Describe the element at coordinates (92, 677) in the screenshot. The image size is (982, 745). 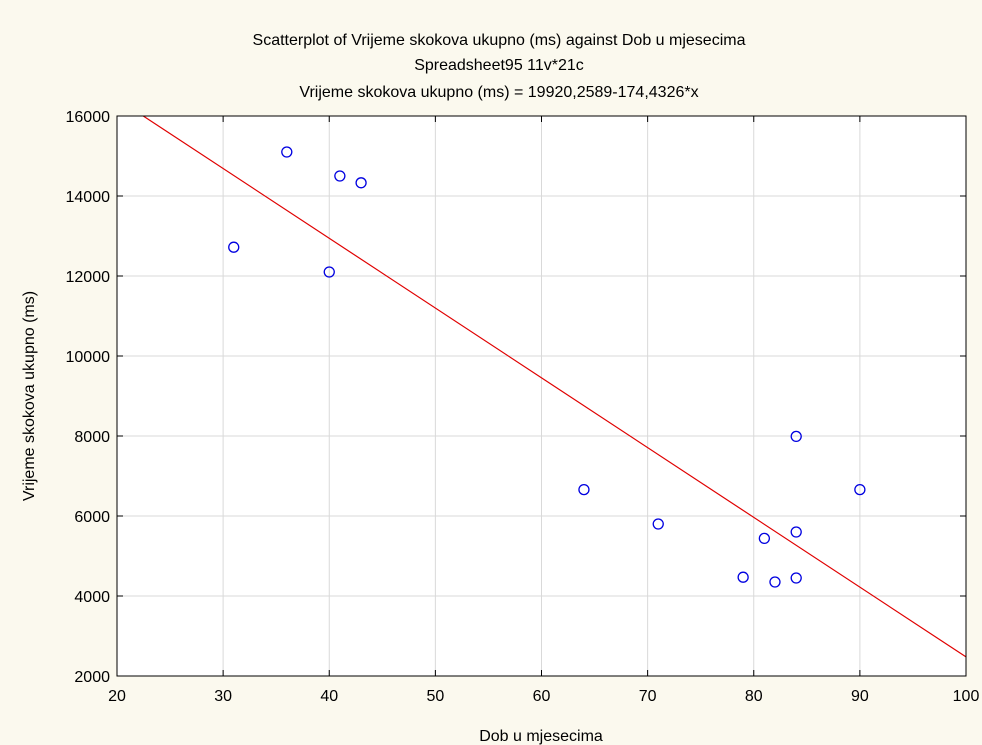
I see `y-tick-label: 2000` at that location.